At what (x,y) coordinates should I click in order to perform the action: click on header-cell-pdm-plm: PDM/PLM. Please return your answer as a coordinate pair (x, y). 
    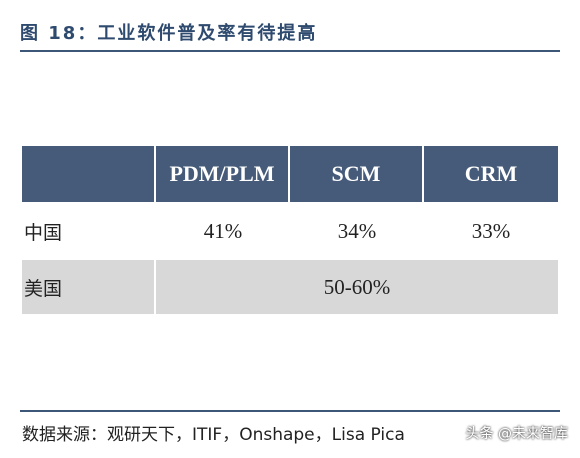
    Looking at the image, I should click on (223, 174).